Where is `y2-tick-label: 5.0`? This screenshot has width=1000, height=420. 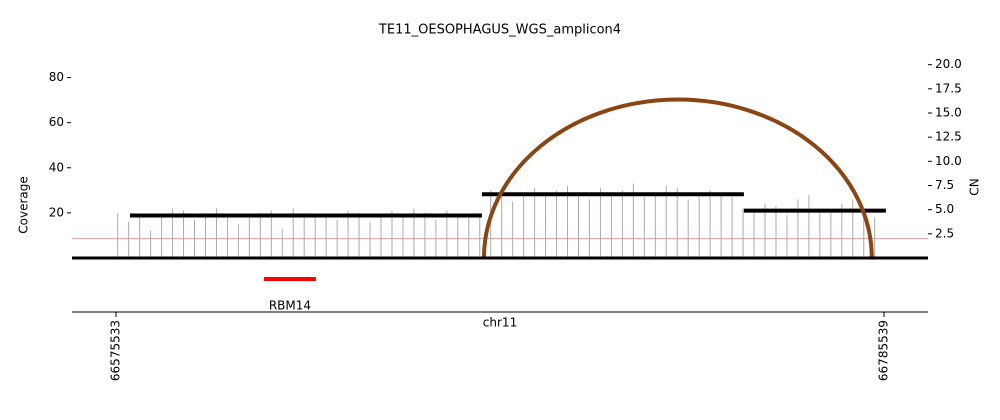 y2-tick-label: 5.0 is located at coordinates (944, 209).